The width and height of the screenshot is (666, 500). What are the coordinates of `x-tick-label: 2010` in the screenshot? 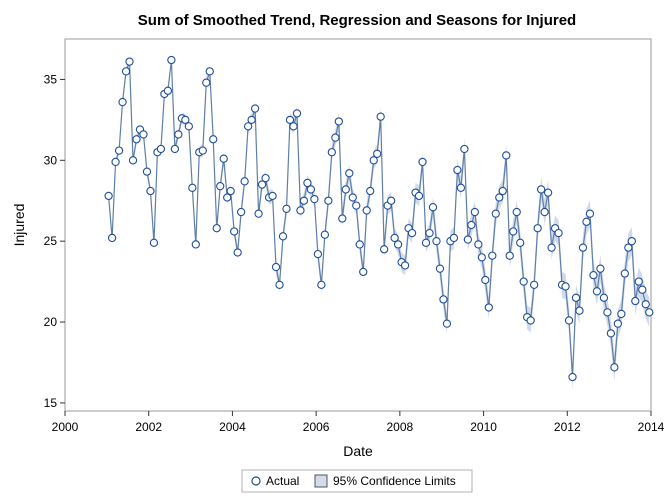 It's located at (483, 427).